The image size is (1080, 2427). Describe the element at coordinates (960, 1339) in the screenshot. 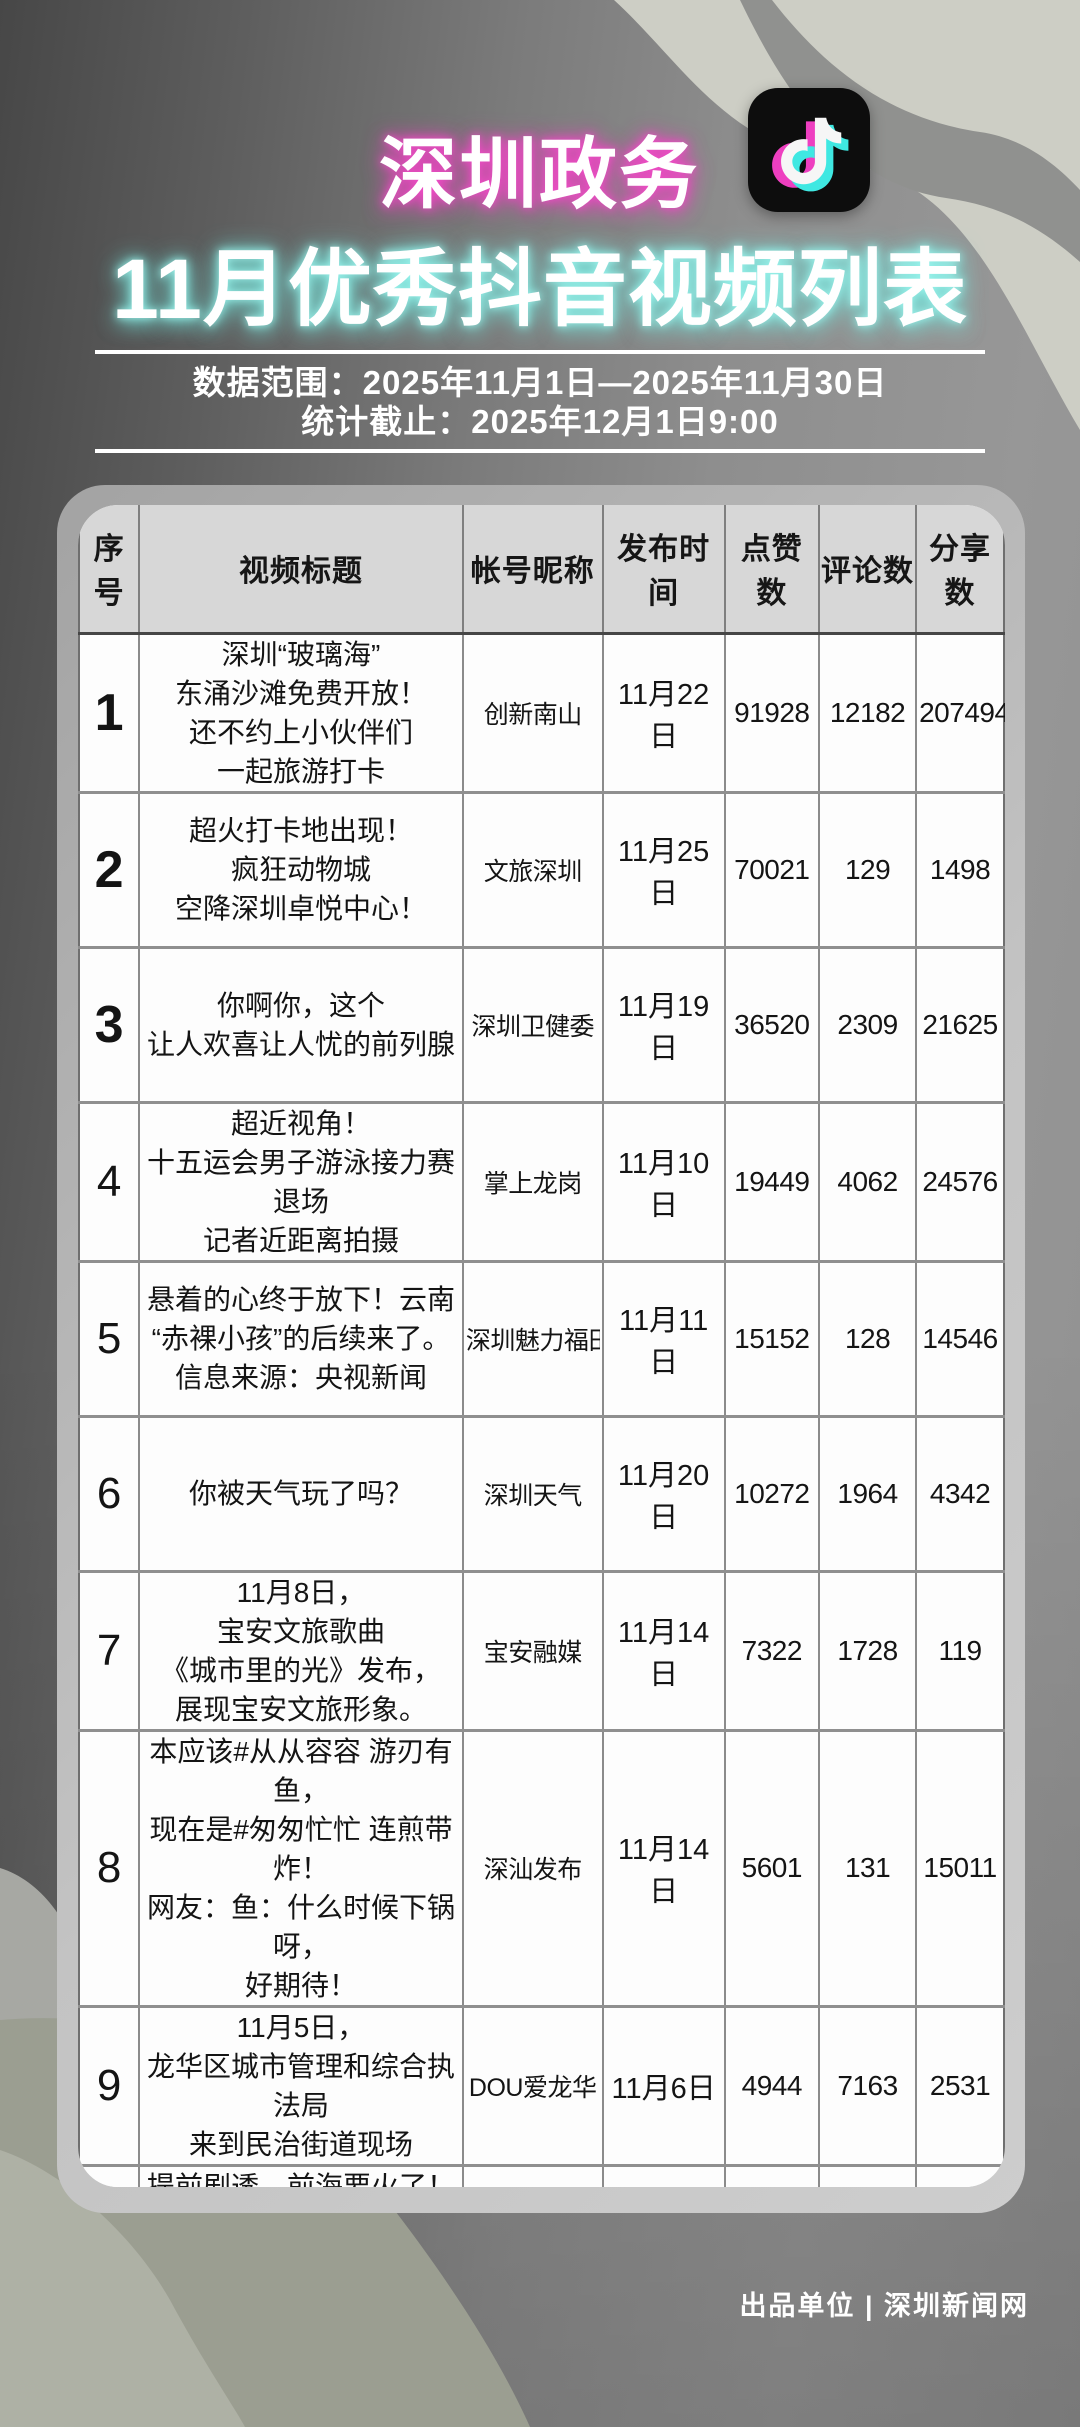

I see `shares-cell: 14546` at that location.